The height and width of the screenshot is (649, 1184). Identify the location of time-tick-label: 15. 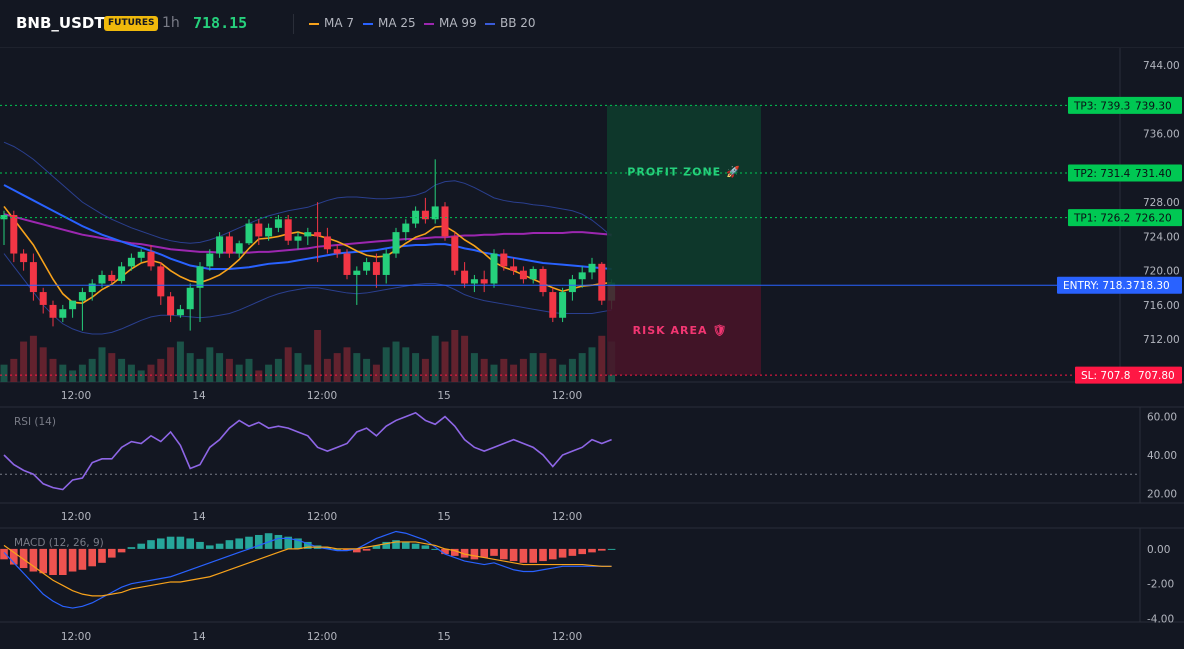
(443, 637).